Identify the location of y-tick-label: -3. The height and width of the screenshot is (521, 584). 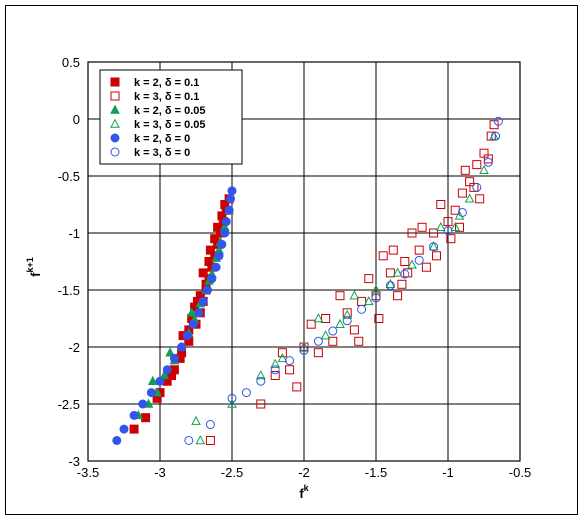
(74, 461).